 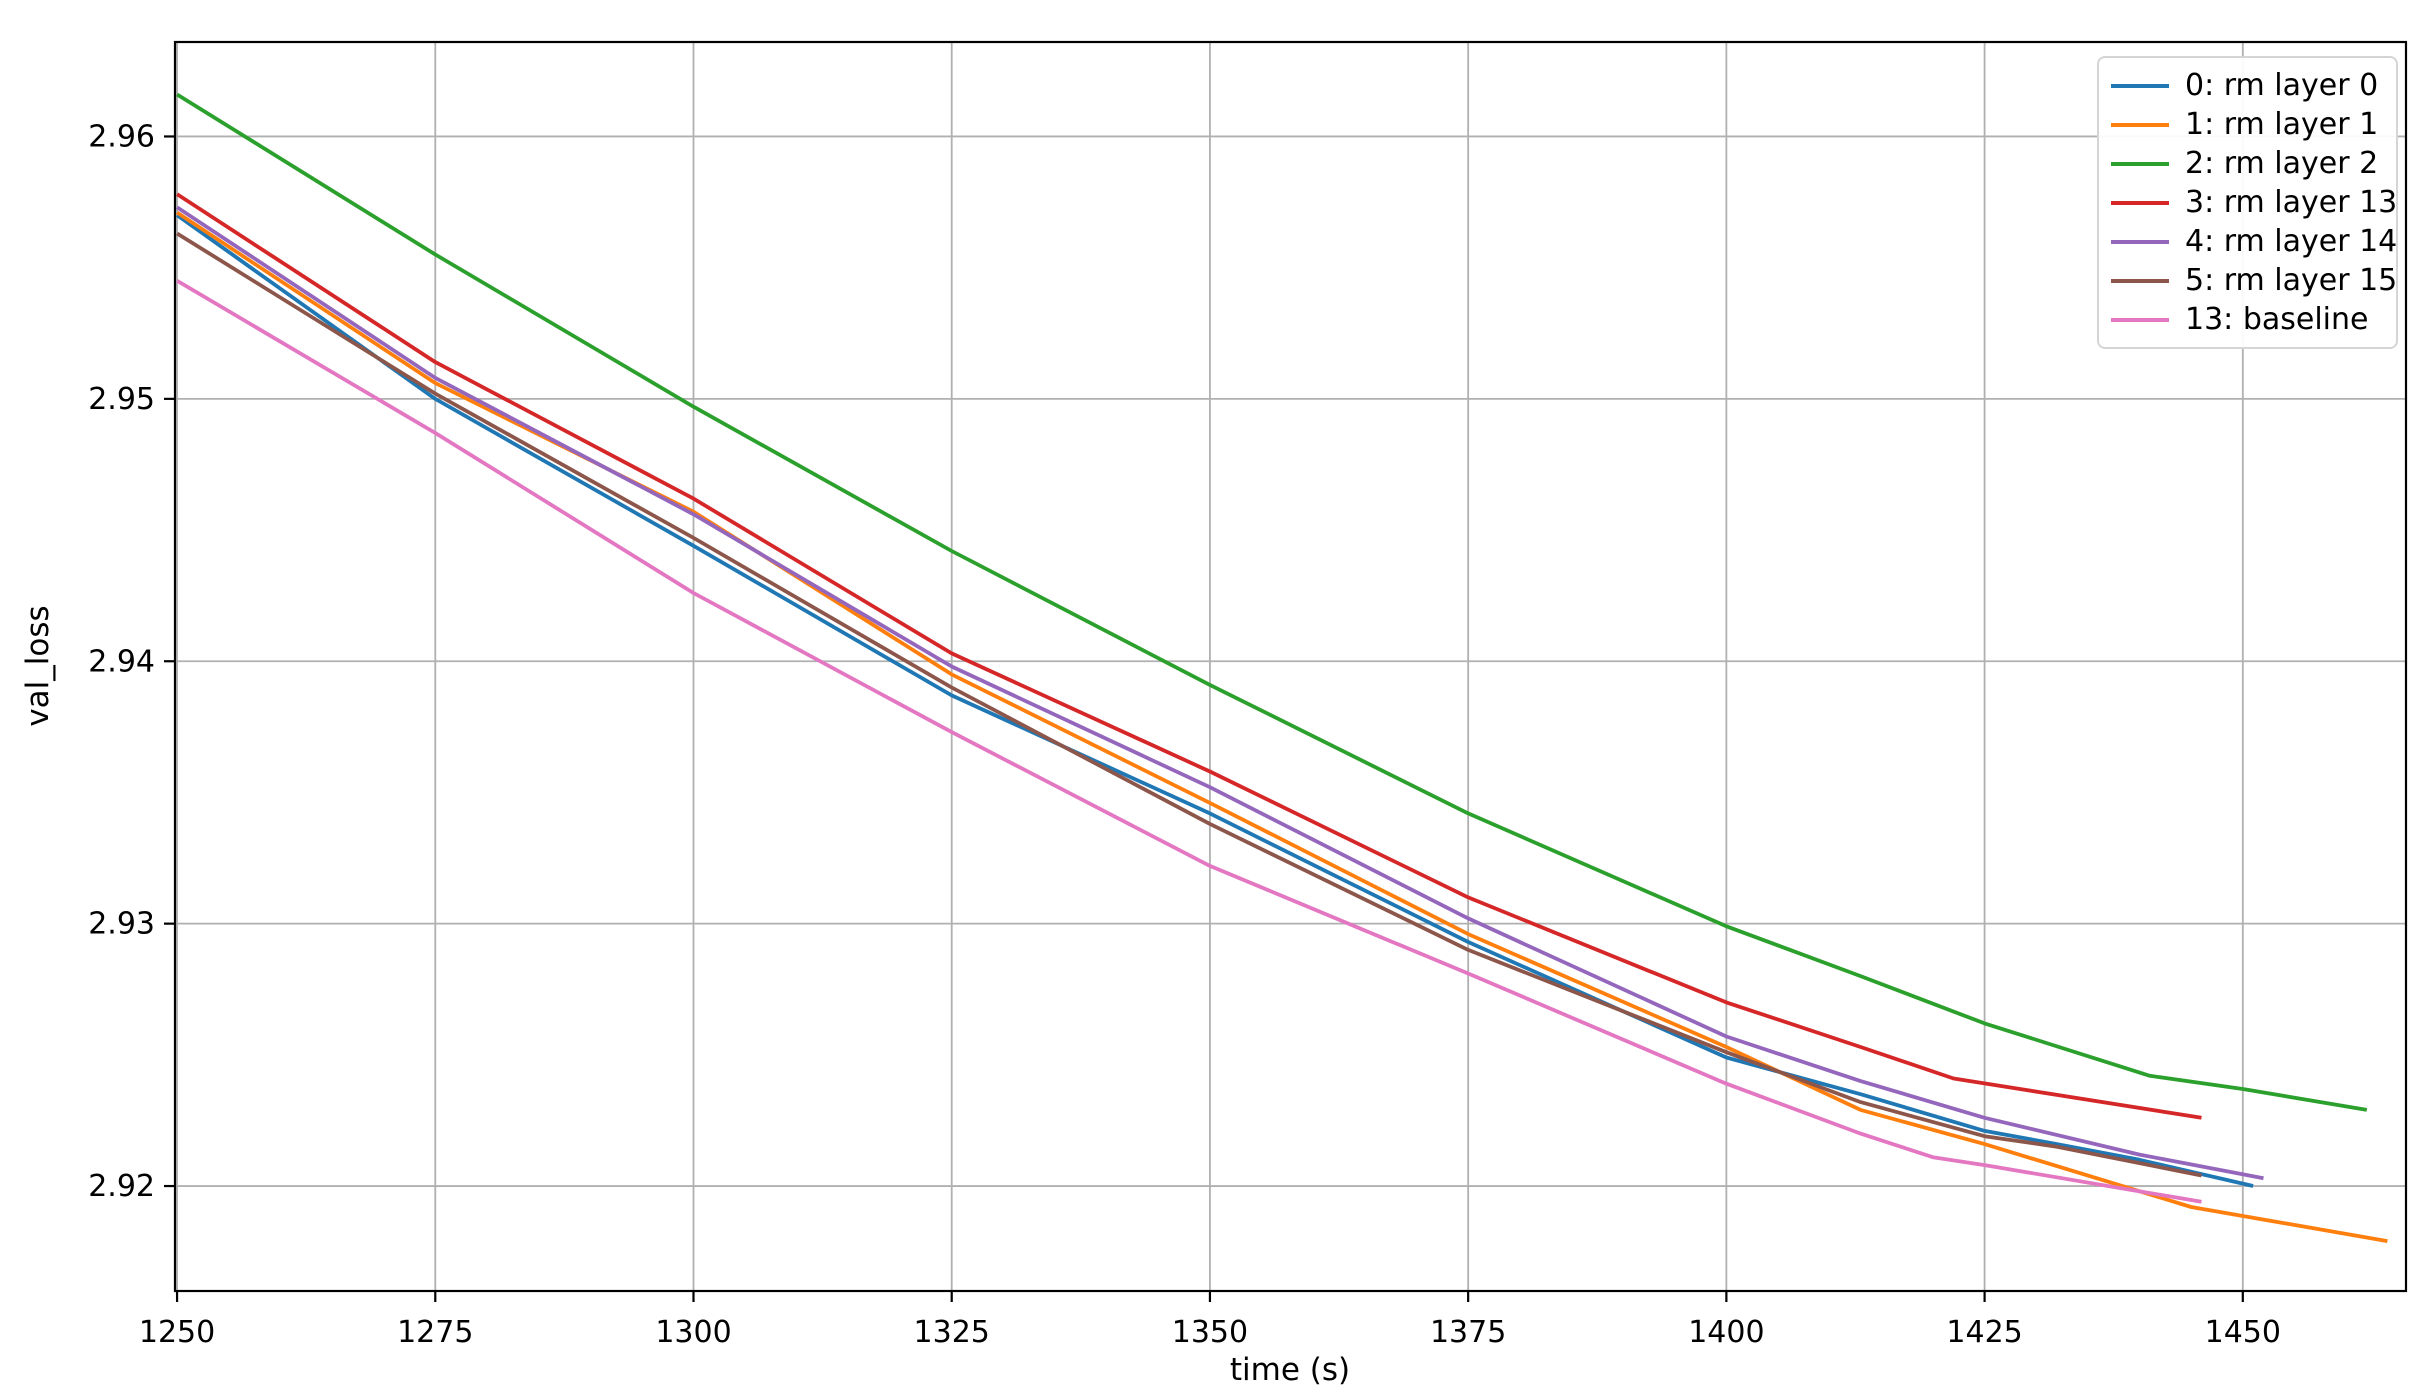 I want to click on legend-item-2-rm-layer-2: 2: rm layer 2, so click(x=2253, y=163).